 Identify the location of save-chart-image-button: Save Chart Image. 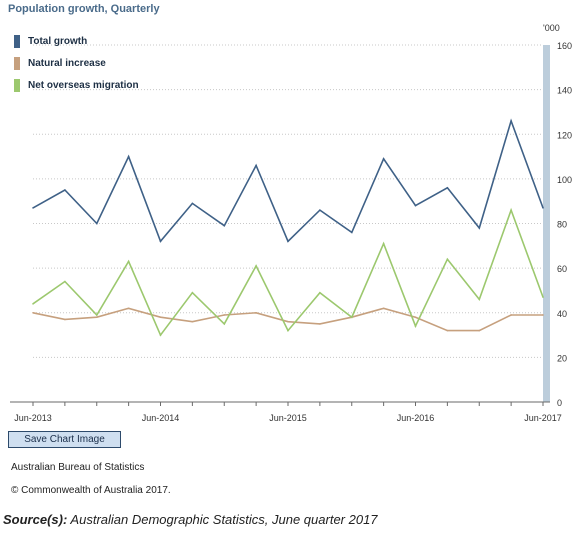
(64, 439).